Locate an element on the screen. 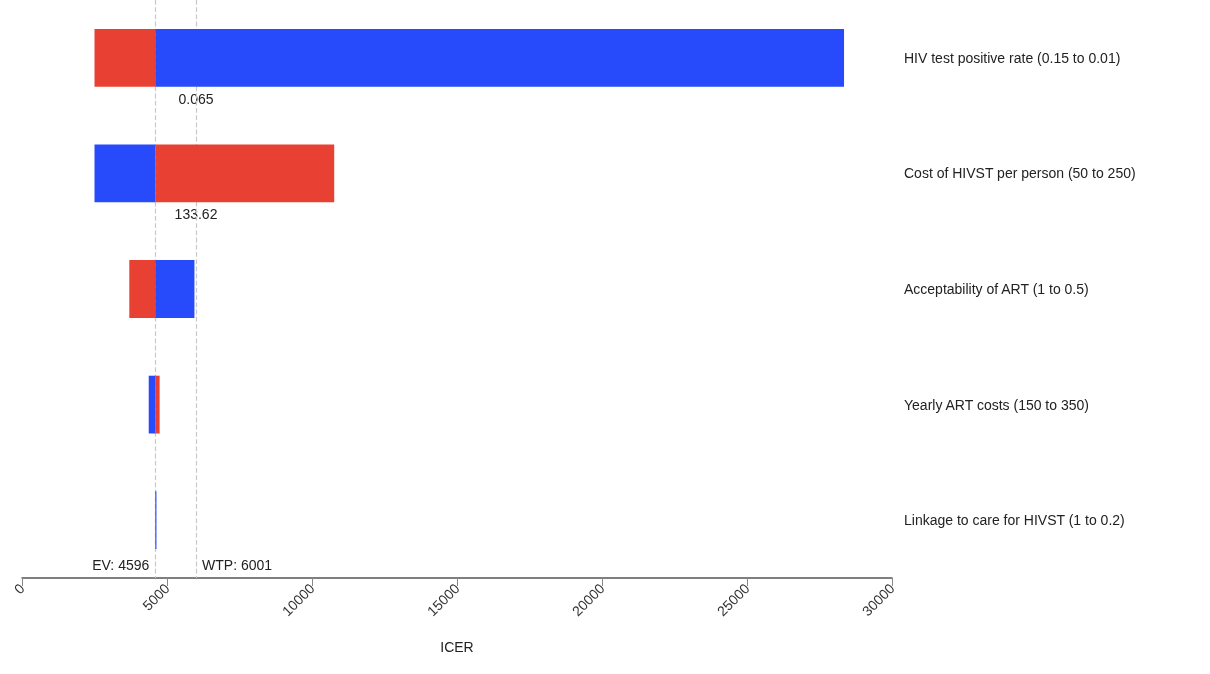 The image size is (1210, 674). annotation: 0.065 is located at coordinates (196, 98).